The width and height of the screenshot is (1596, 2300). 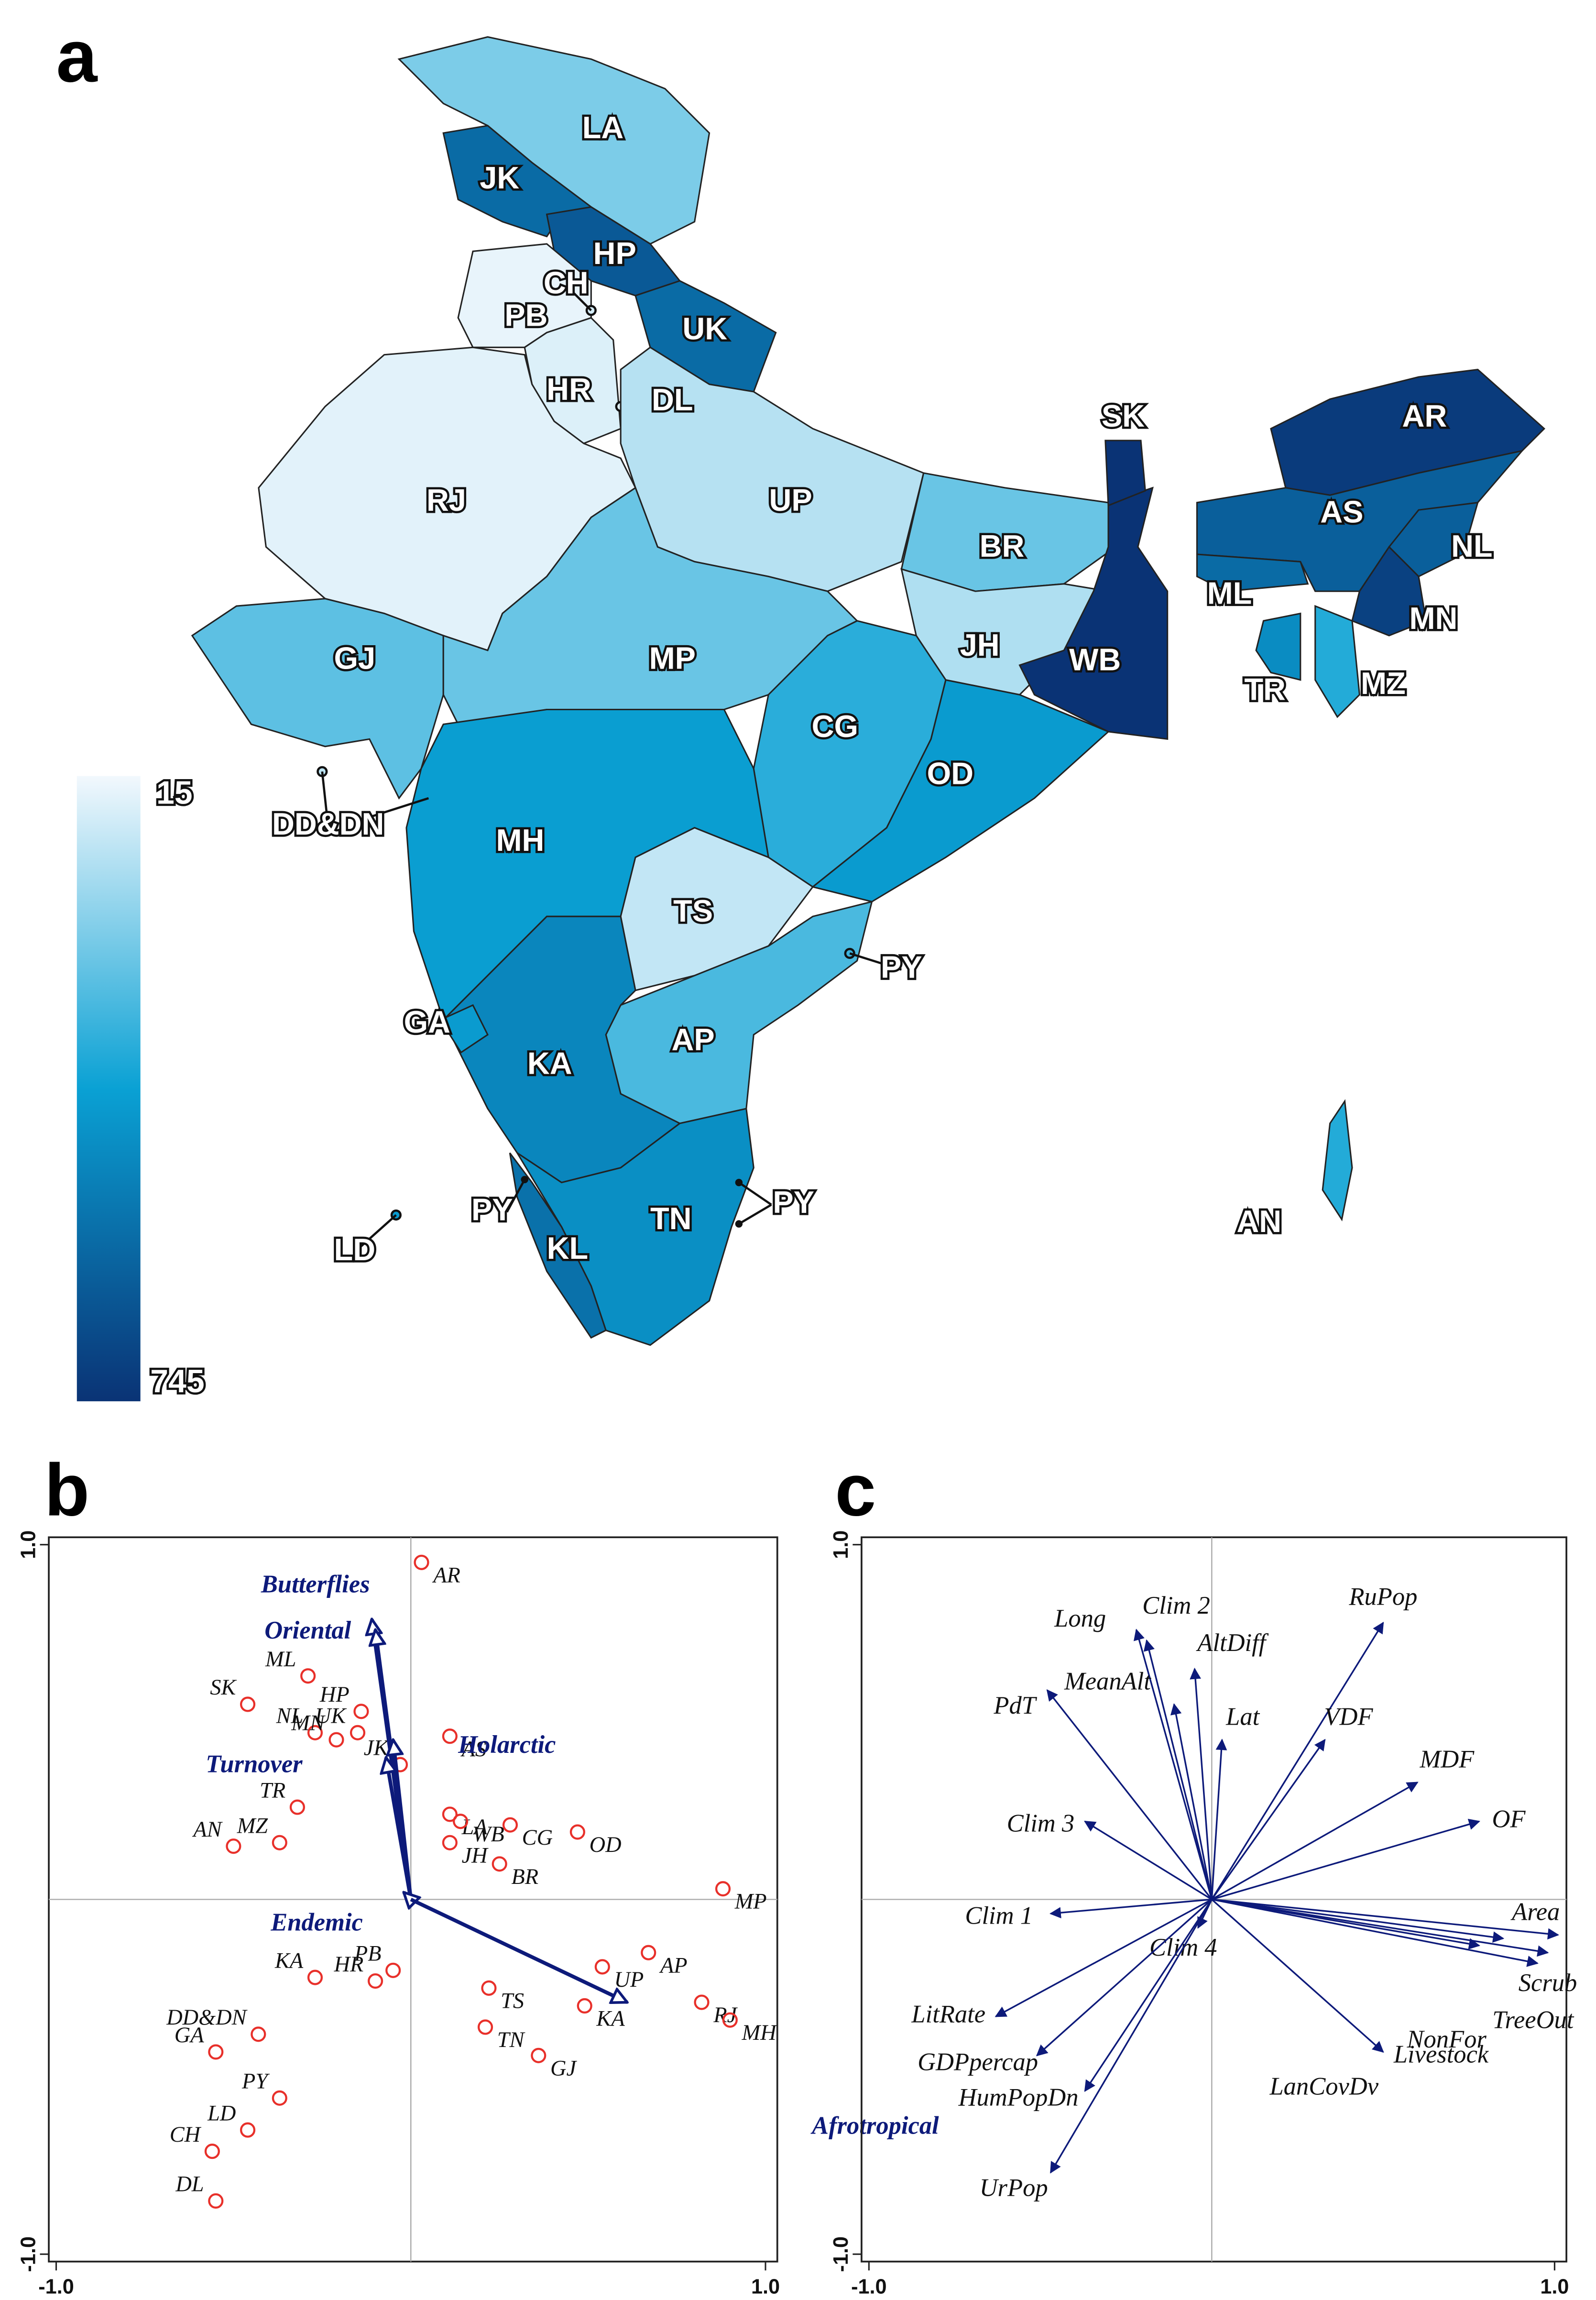 I want to click on vector-label: Clim 1, so click(x=999, y=1915).